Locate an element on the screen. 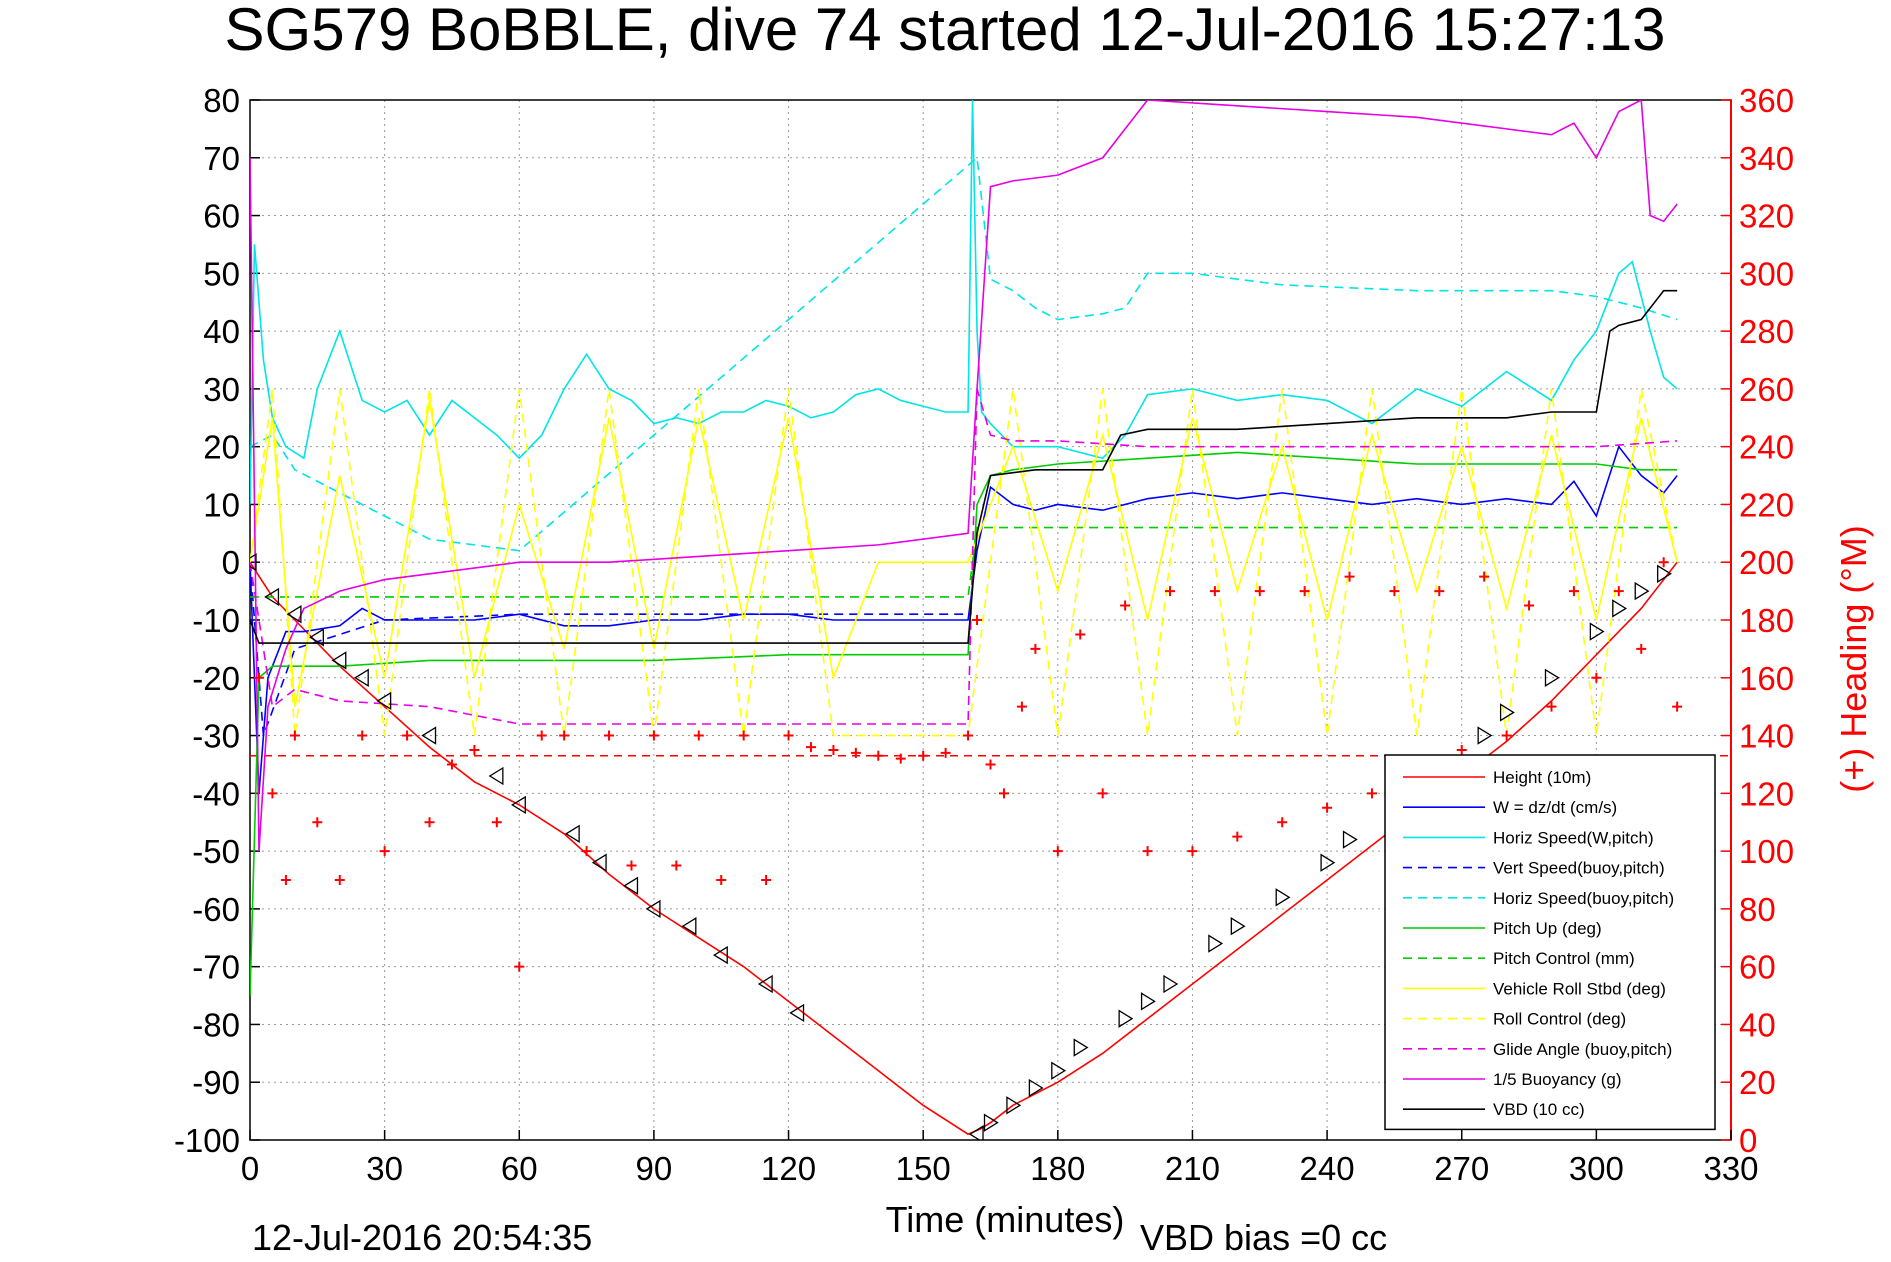 This screenshot has width=1891, height=1262. right-tick-label: 140 is located at coordinates (1766, 736).